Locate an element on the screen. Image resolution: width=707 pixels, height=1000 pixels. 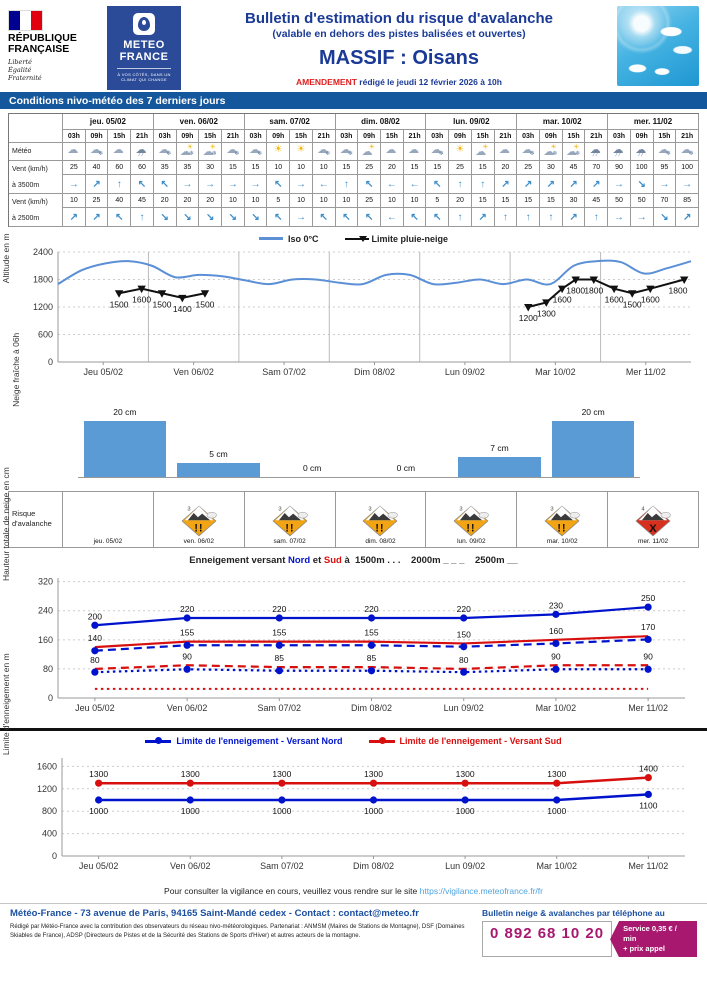
day-header: jeu. 05/02 is located at coordinates (108, 122).